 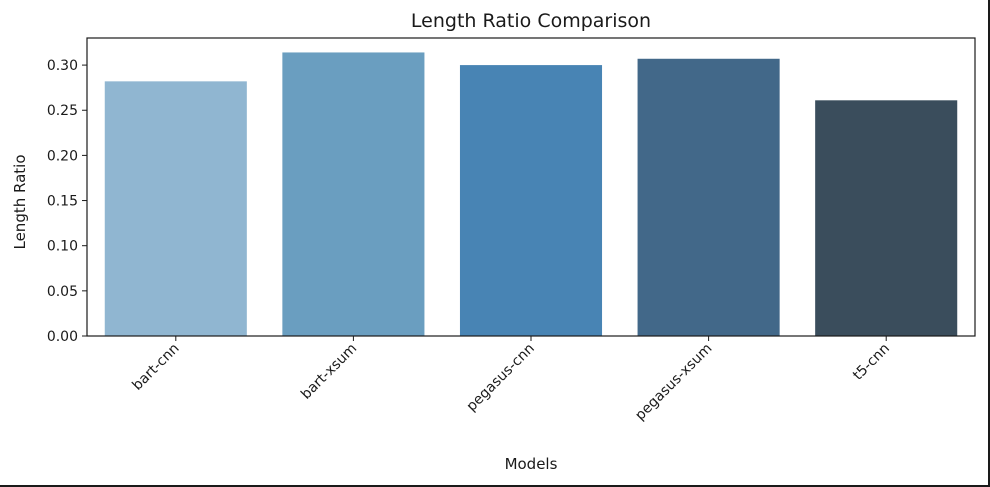 What do you see at coordinates (886, 218) in the screenshot?
I see `bar-t5-cnn` at bounding box center [886, 218].